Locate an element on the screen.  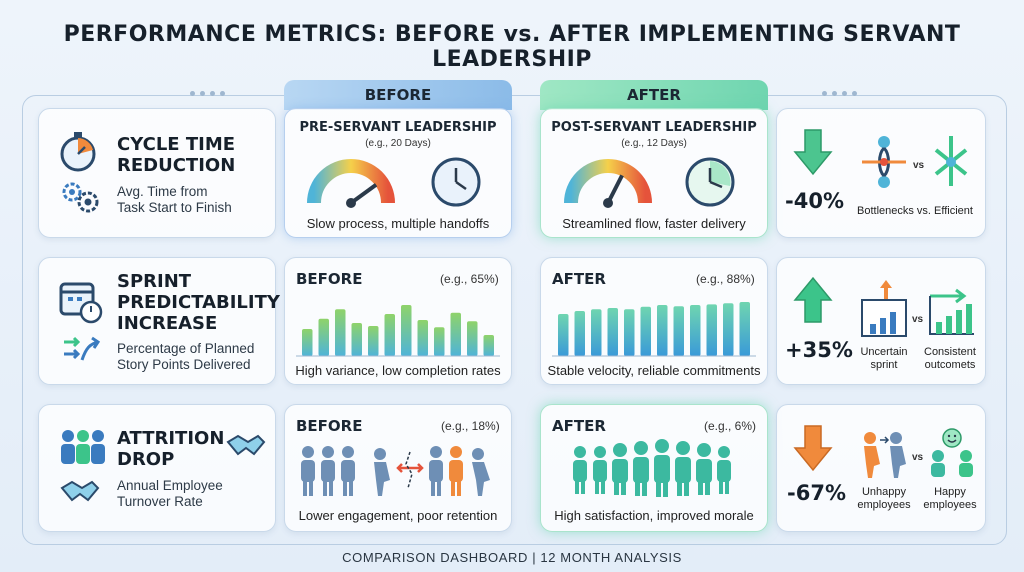
change-percent: -40% is located at coordinates (814, 201).